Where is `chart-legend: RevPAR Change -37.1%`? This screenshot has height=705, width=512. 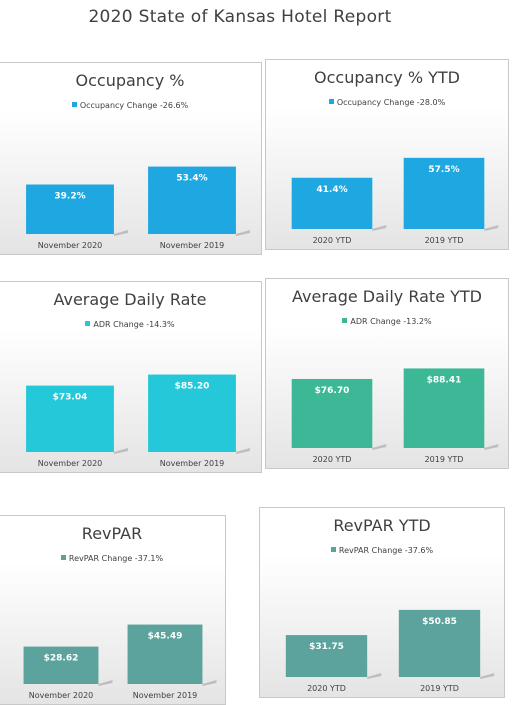 chart-legend: RevPAR Change -37.1% is located at coordinates (112, 558).